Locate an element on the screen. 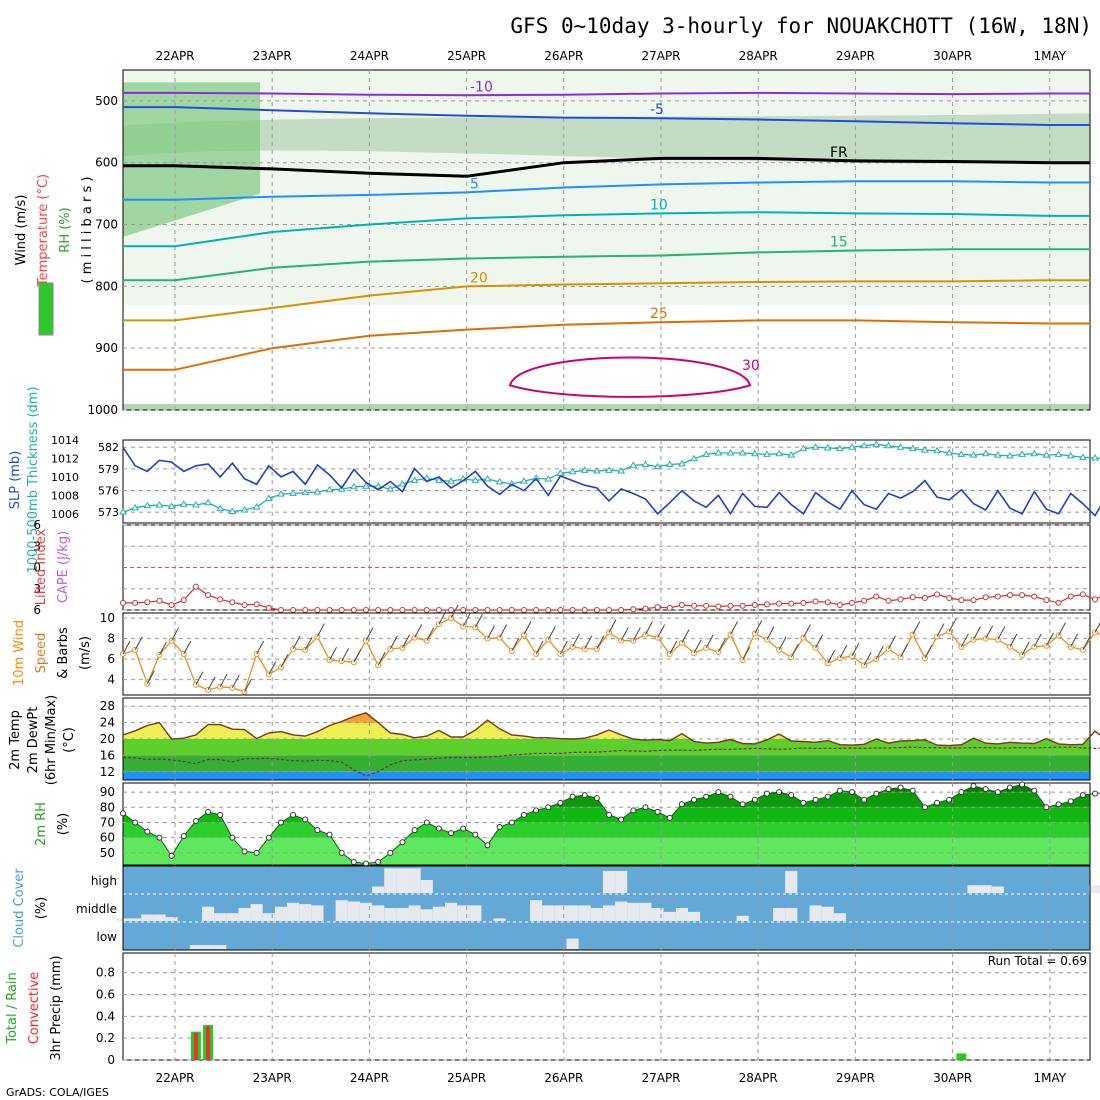  rh-shading-band is located at coordinates (606, 138).